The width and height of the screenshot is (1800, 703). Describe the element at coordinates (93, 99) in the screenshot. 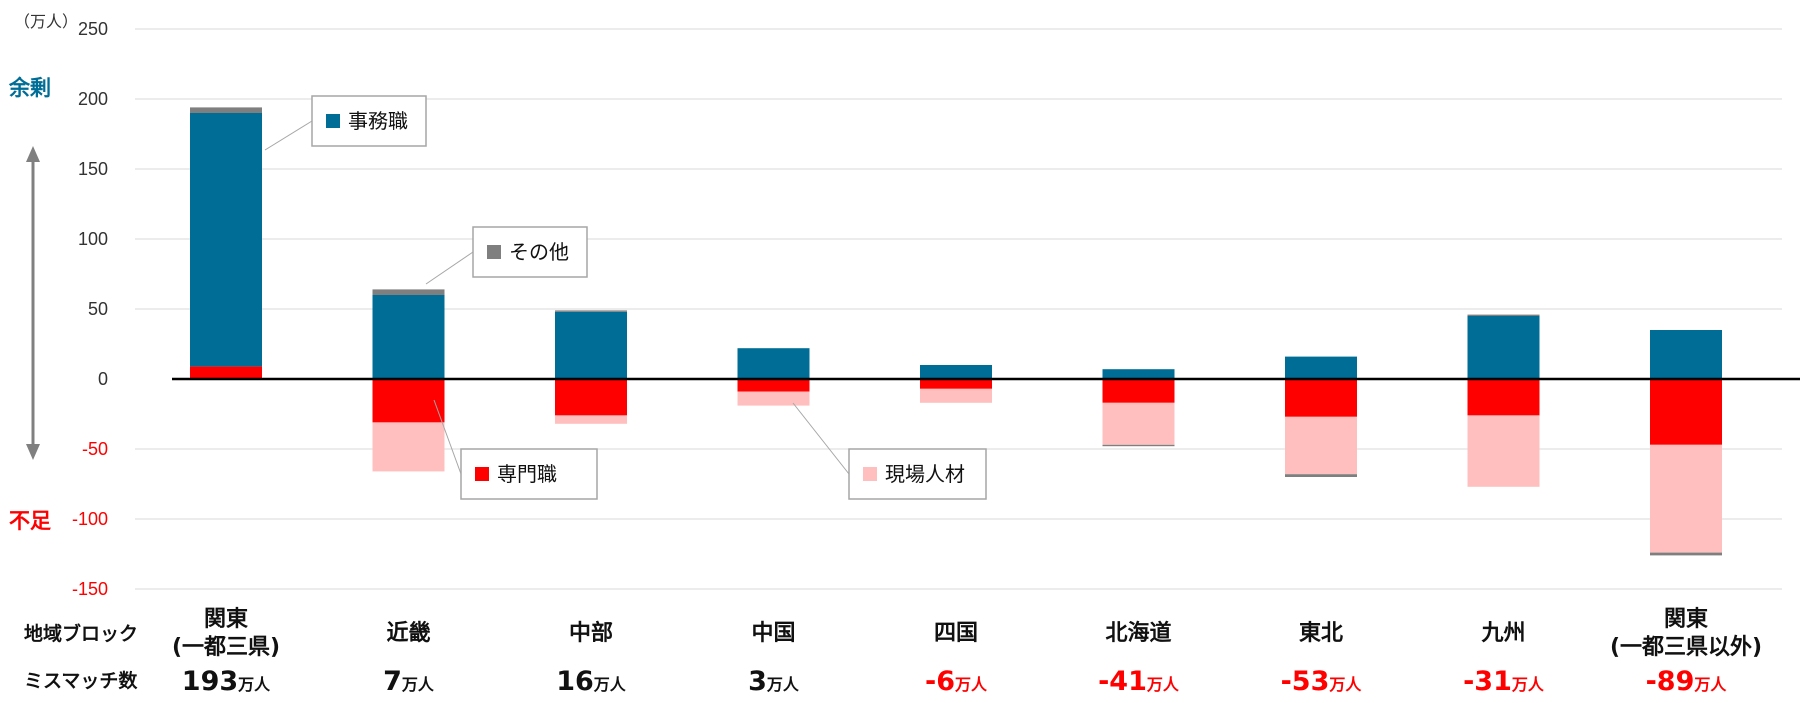

I see `y-tick-label: 200` at that location.